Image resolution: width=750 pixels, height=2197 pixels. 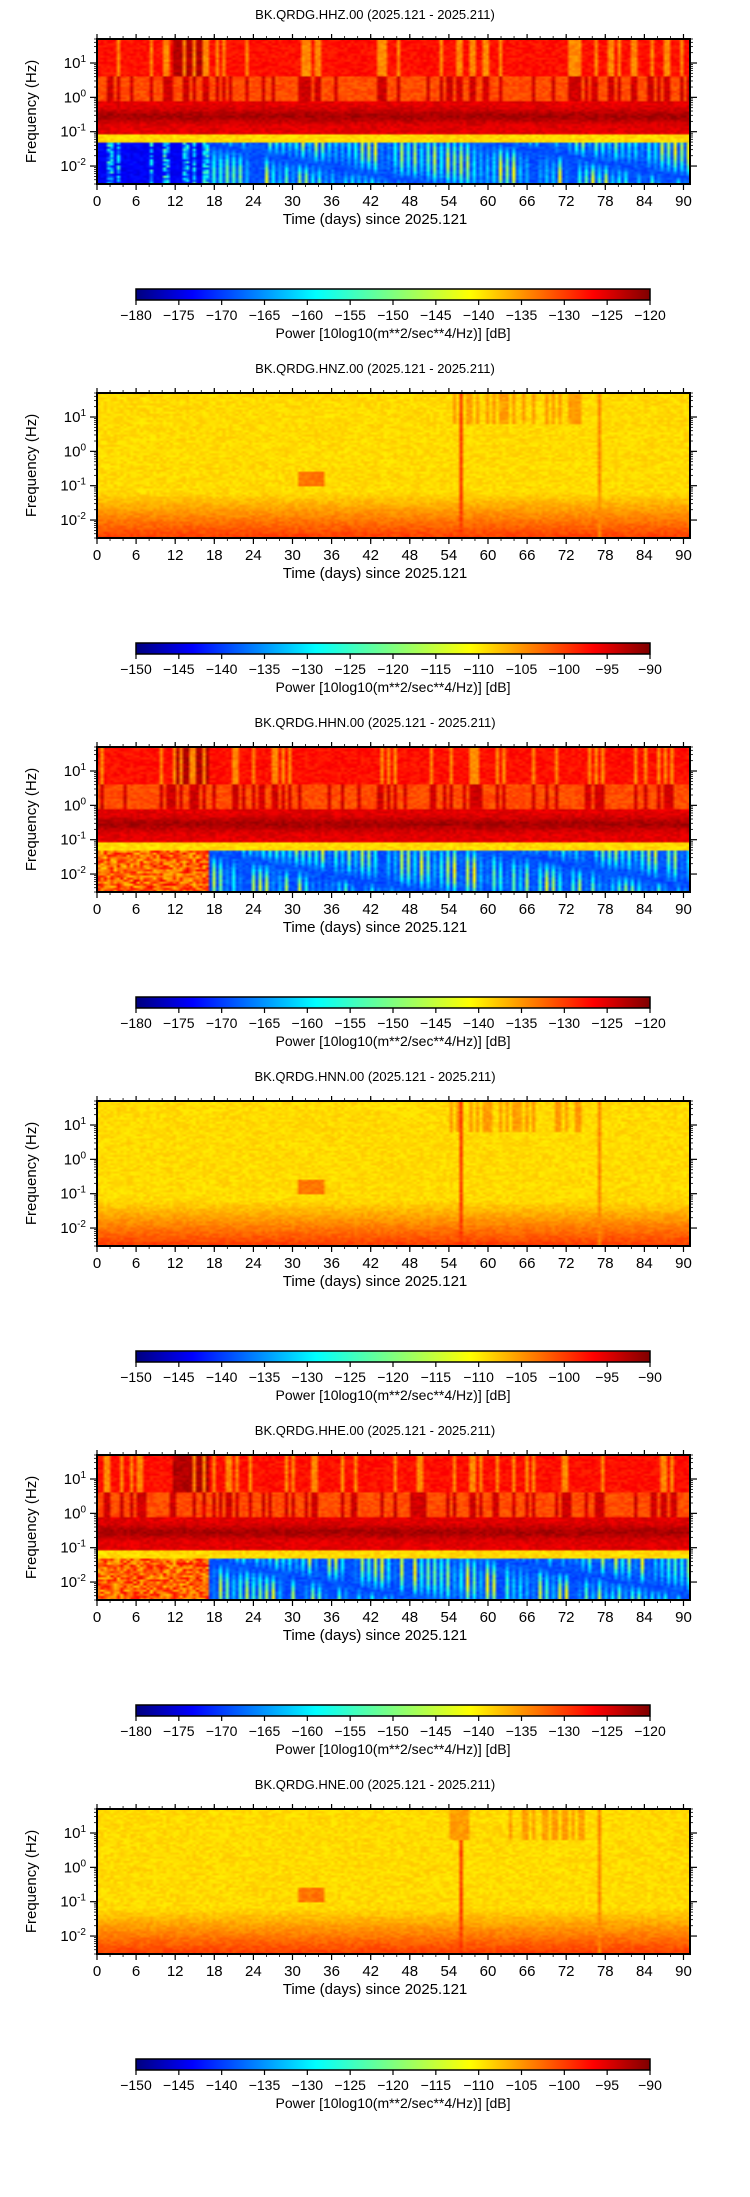 What do you see at coordinates (253, 201) in the screenshot?
I see `x-tick-label: 24` at bounding box center [253, 201].